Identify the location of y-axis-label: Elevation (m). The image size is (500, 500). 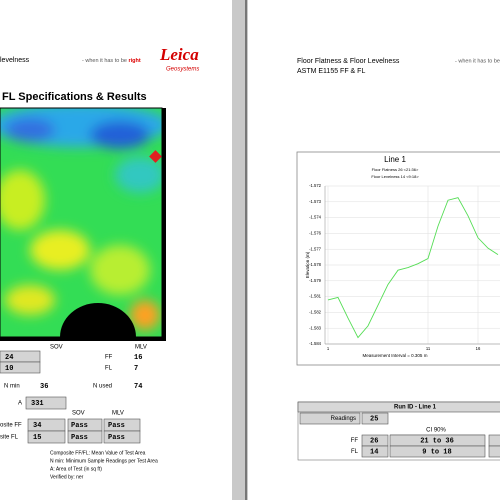
(307, 264).